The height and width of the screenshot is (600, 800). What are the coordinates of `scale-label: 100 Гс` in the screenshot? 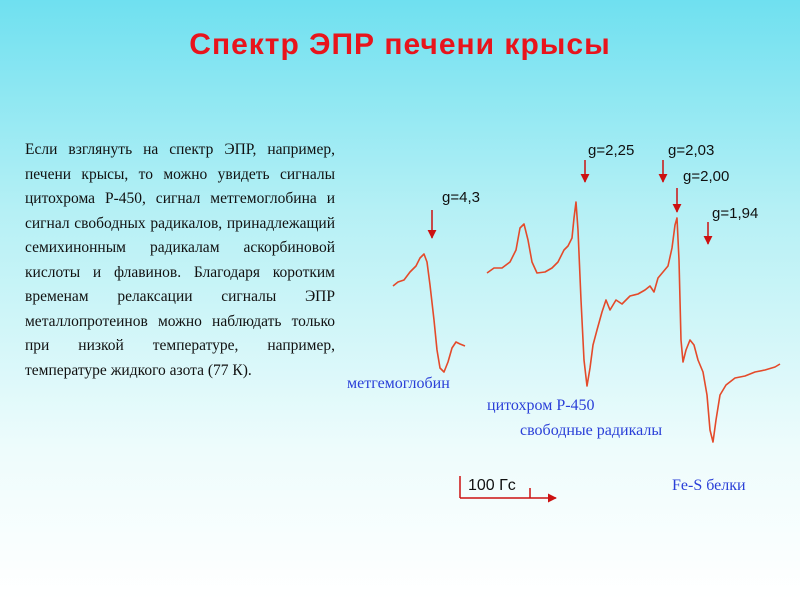 It's located at (492, 485).